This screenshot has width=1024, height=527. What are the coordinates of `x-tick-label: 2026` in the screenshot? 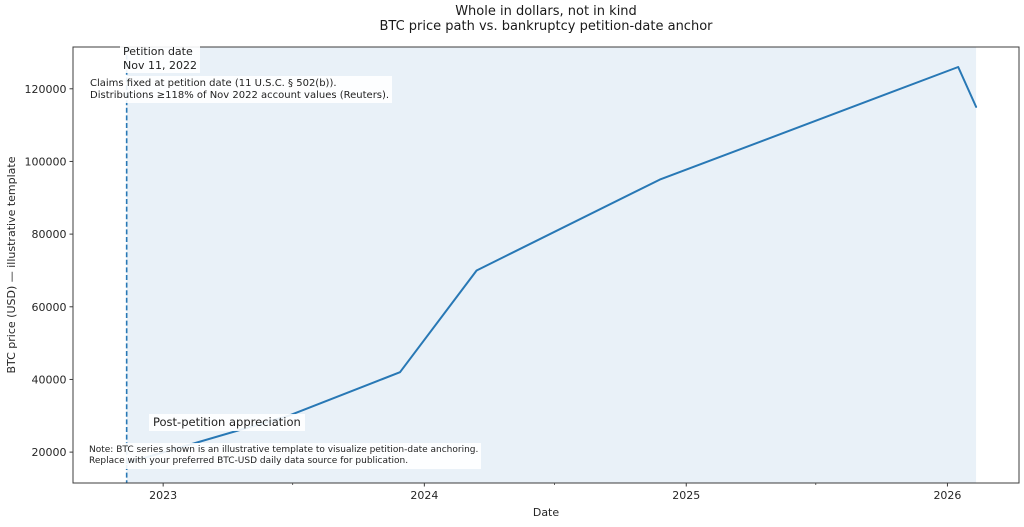 It's located at (947, 495).